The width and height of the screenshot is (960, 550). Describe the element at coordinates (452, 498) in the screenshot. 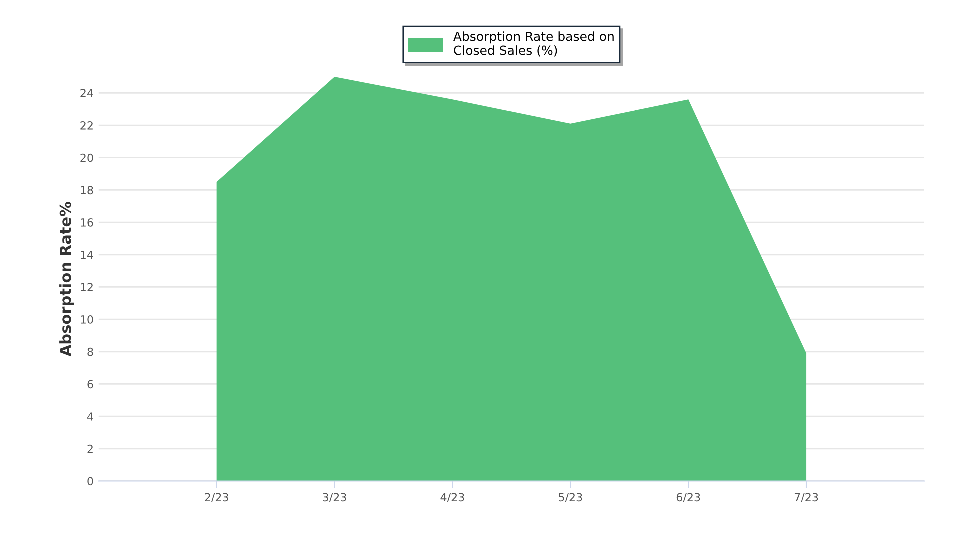

I see `x-tick-label: 4/23` at that location.